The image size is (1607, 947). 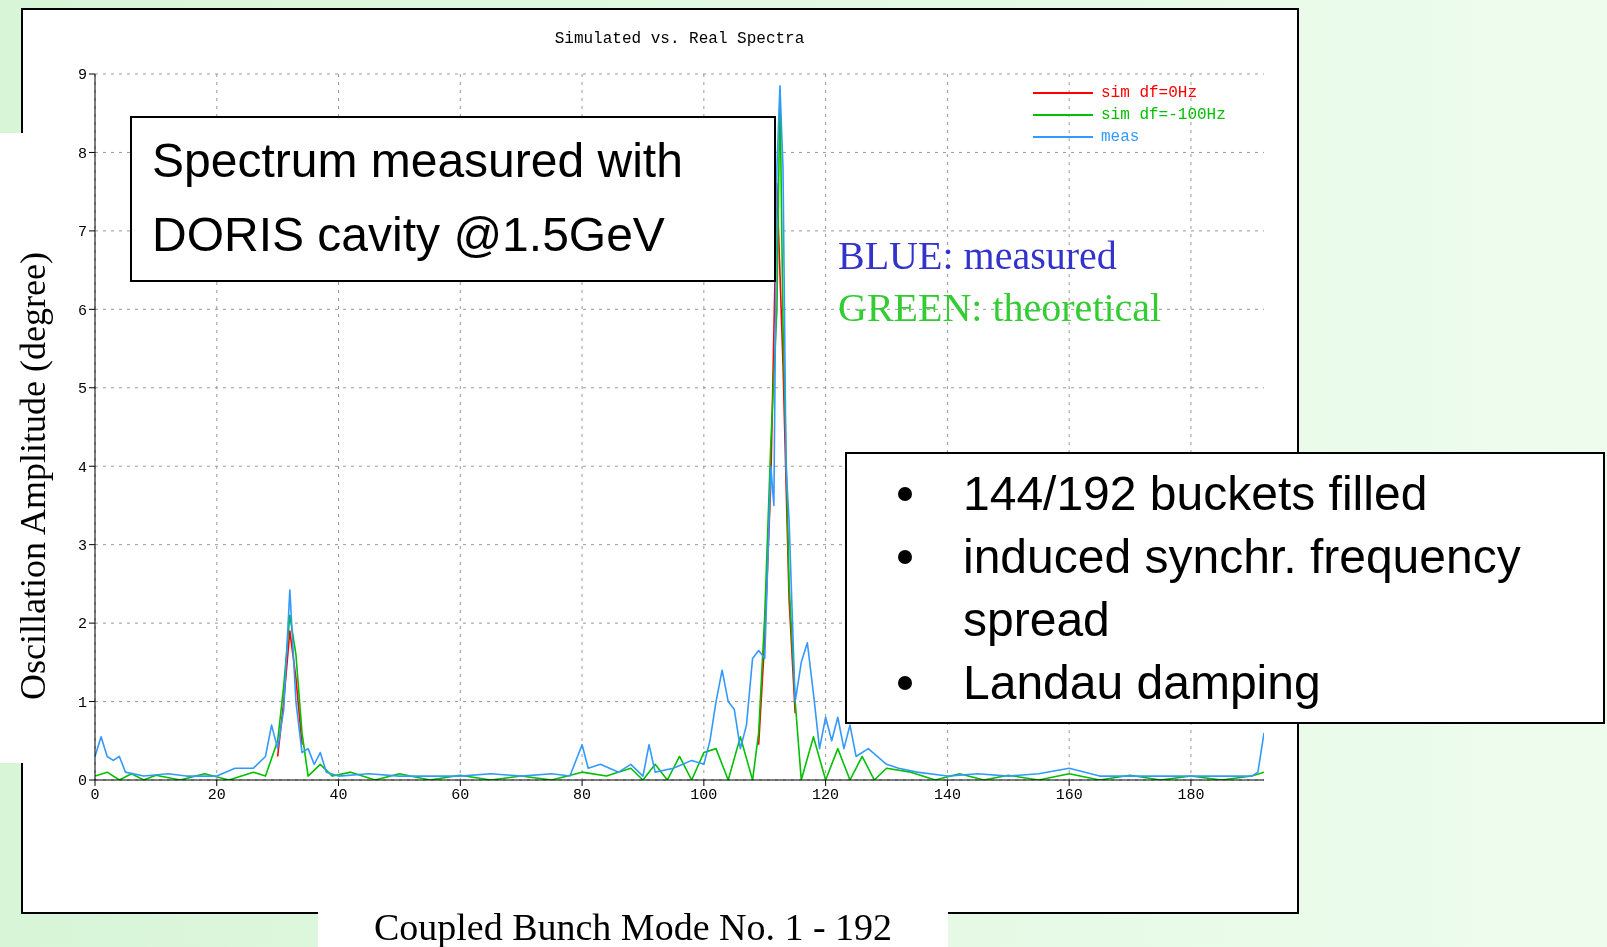 I want to click on y-tick-label: 1, so click(x=82, y=703).